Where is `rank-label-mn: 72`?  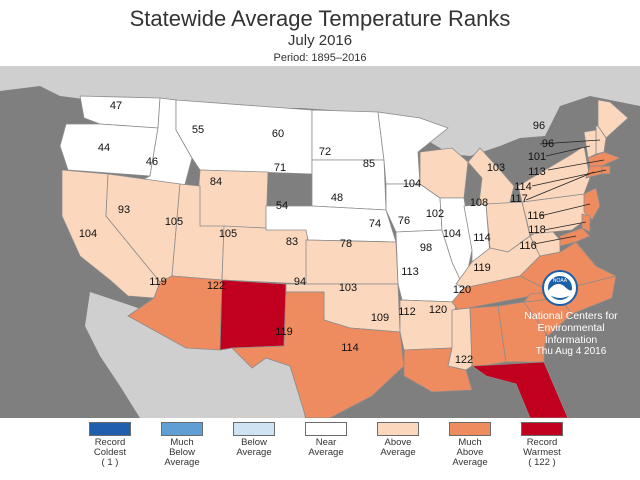 rank-label-mn: 72 is located at coordinates (325, 152).